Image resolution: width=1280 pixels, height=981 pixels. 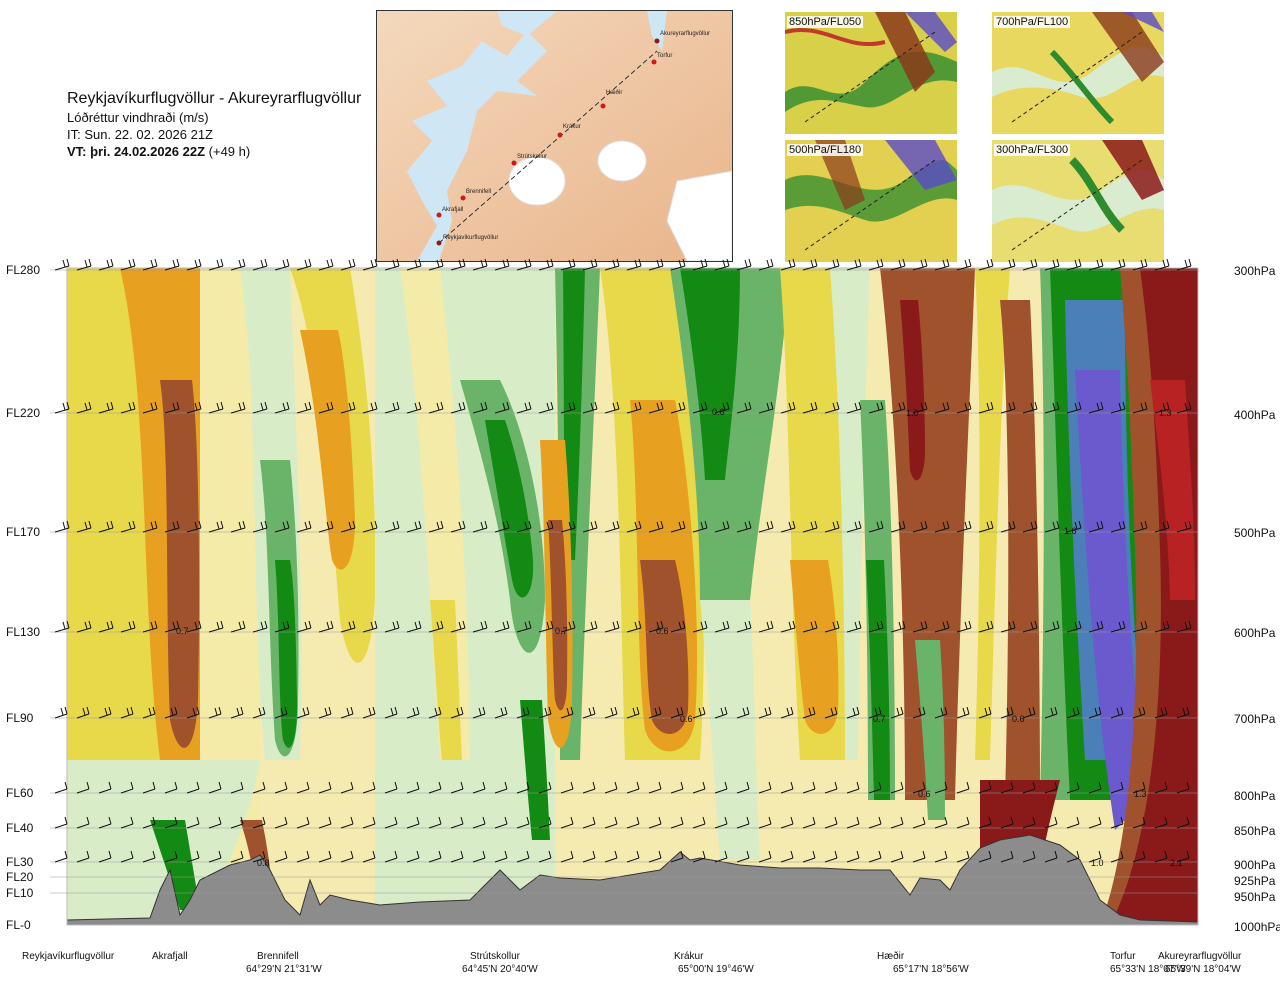 What do you see at coordinates (825, 22) in the screenshot?
I see `thumbnail-label: 850hPa/FL050` at bounding box center [825, 22].